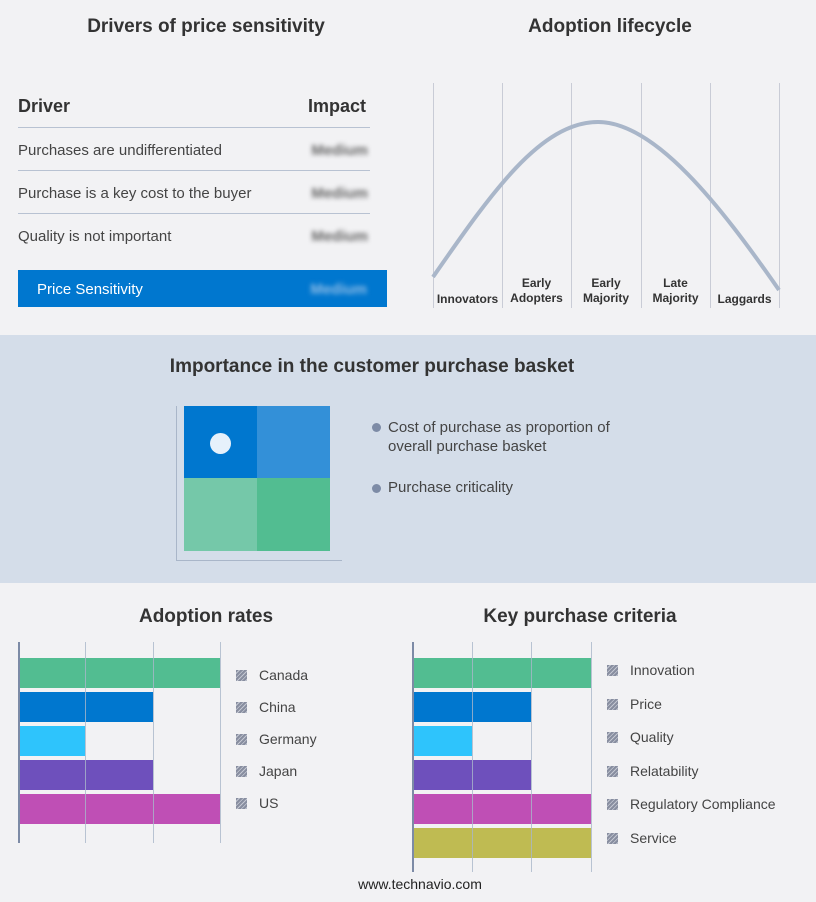 The image size is (816, 902). I want to click on lifecycle-stage: Early Adopters, so click(536, 290).